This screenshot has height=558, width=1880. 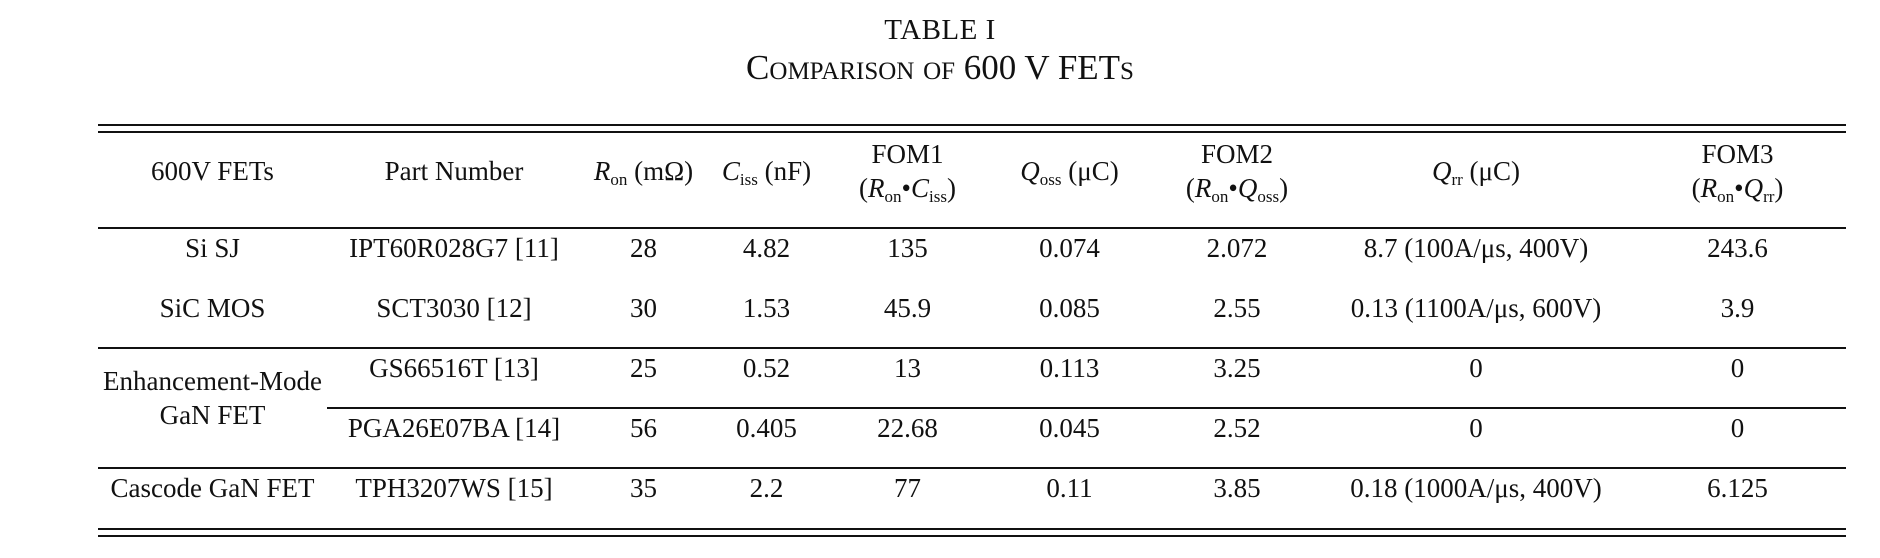 What do you see at coordinates (1737, 171) in the screenshot?
I see `header-fom3: FOM3 (Ron•Qrr)` at bounding box center [1737, 171].